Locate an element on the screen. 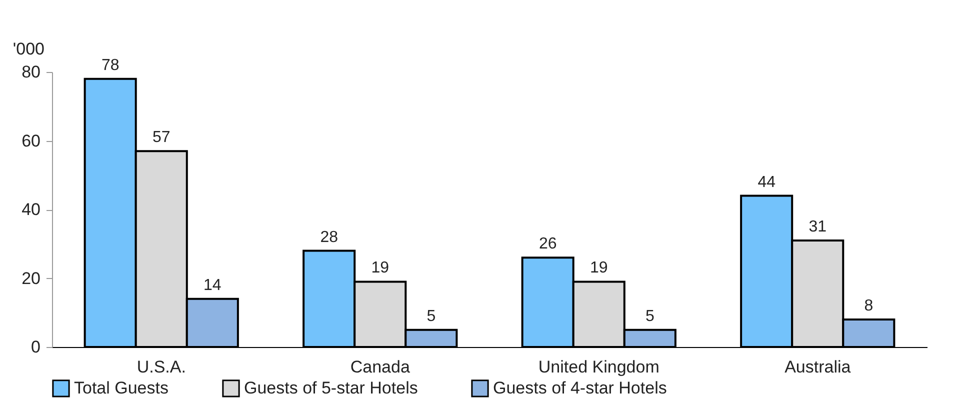  legend-label: Guests of 5-star Hotels is located at coordinates (331, 388).